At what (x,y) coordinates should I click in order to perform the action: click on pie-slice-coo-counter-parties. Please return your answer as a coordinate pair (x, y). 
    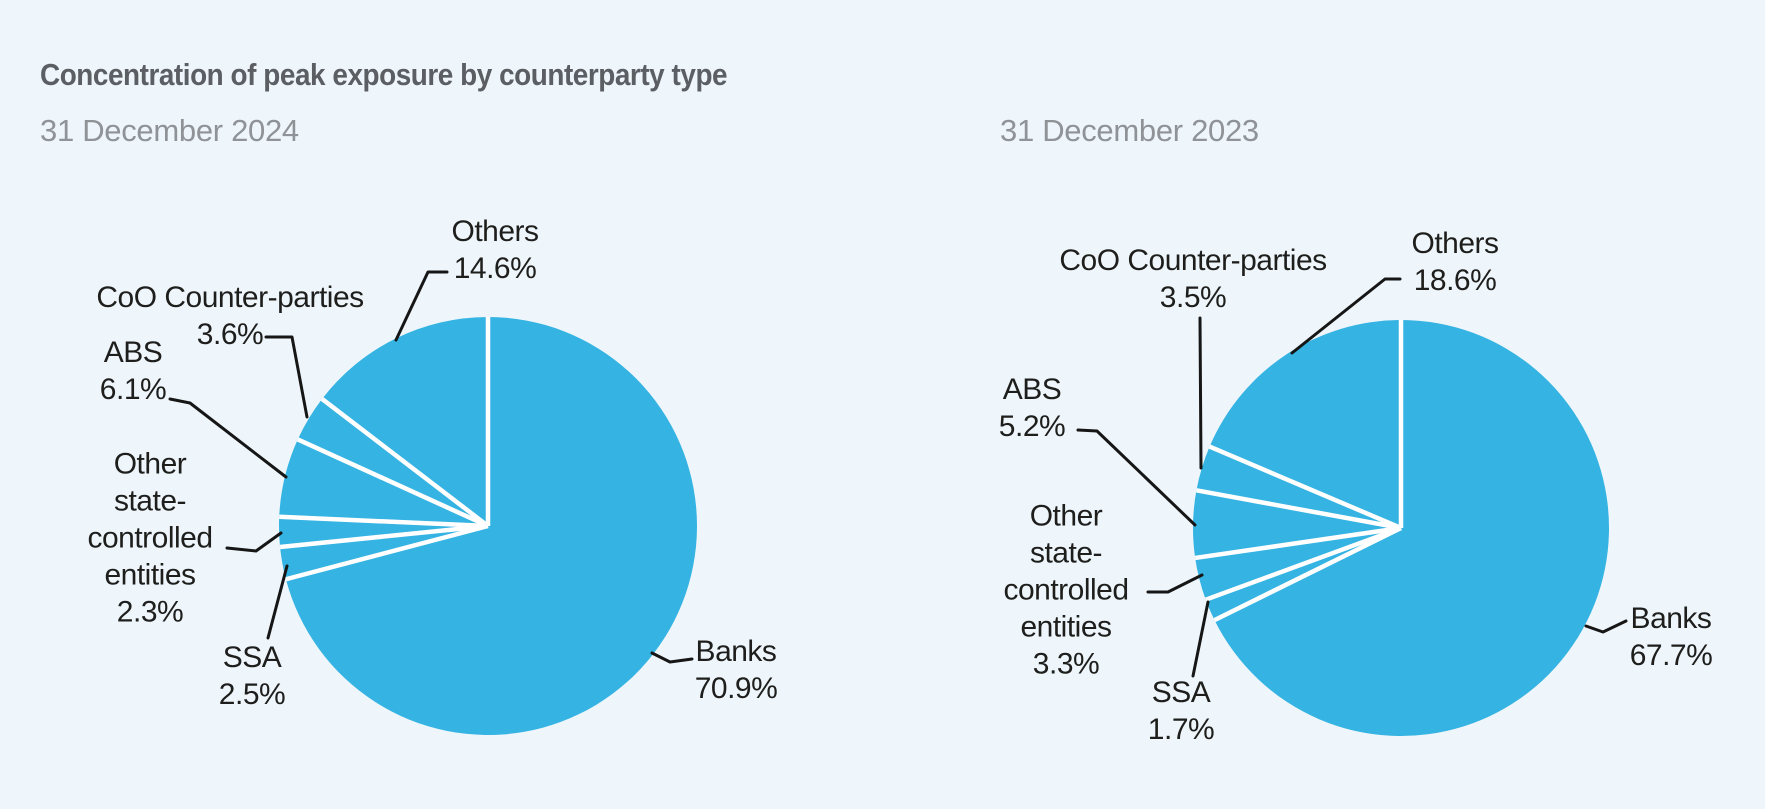
    Looking at the image, I should click on (392, 462).